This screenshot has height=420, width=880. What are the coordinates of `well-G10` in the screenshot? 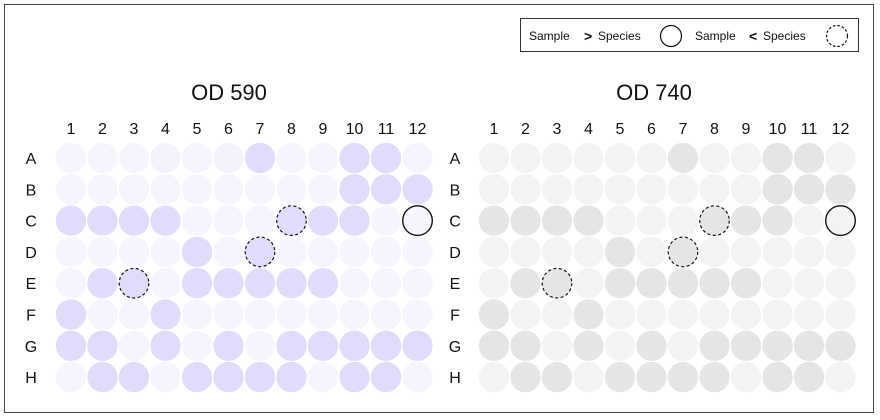 It's located at (354, 345).